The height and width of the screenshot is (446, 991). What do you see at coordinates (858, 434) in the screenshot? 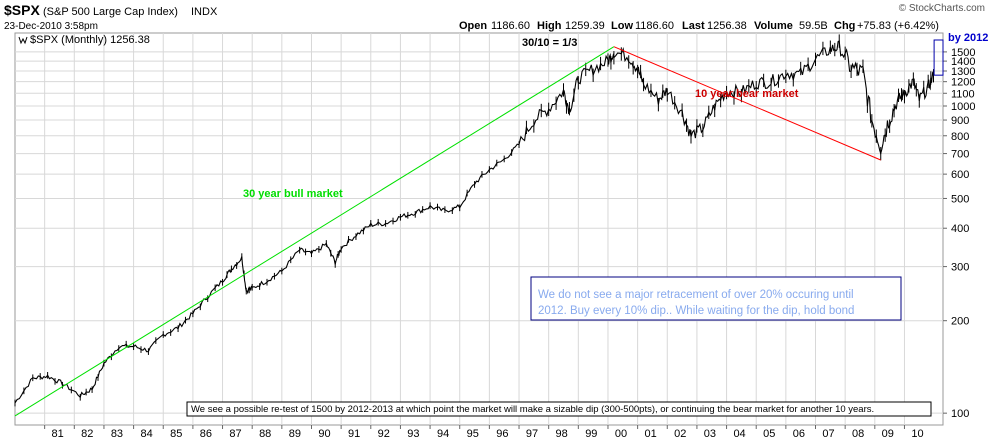
I see `x-tick-label: 08` at bounding box center [858, 434].